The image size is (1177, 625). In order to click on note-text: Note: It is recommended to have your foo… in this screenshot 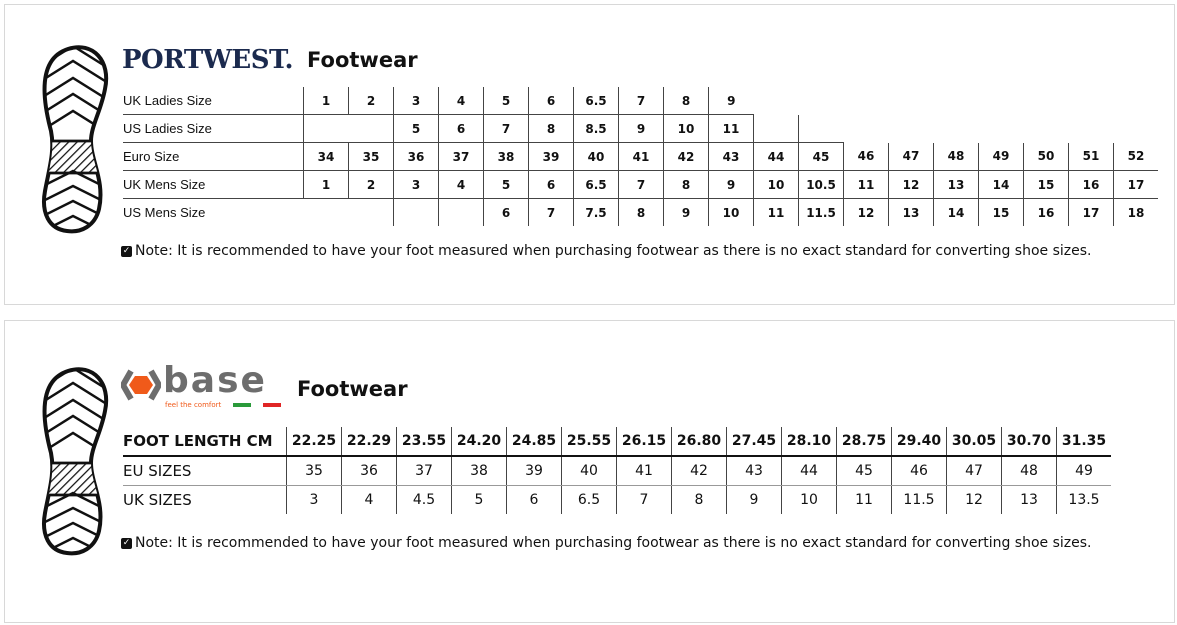, I will do `click(613, 251)`.